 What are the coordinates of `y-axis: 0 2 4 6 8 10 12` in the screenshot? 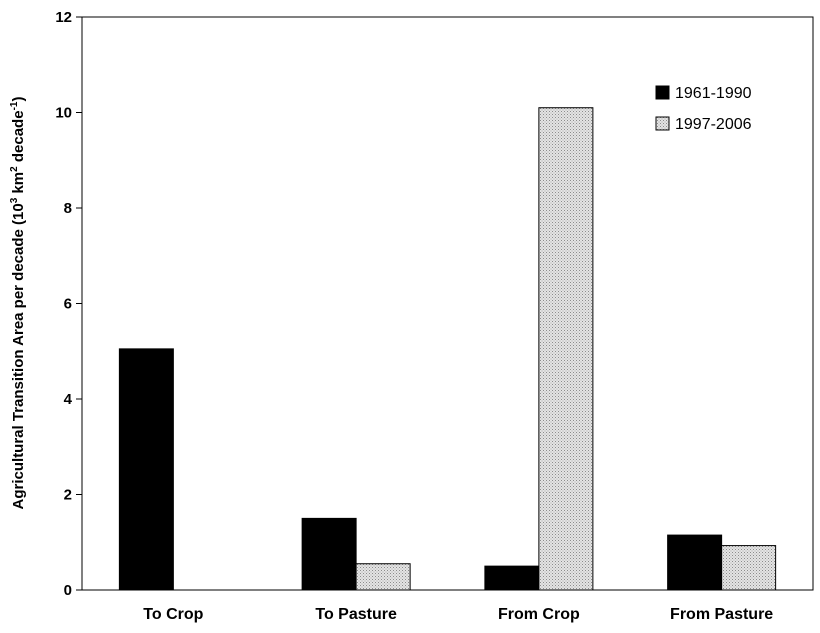 It's located at (68, 304).